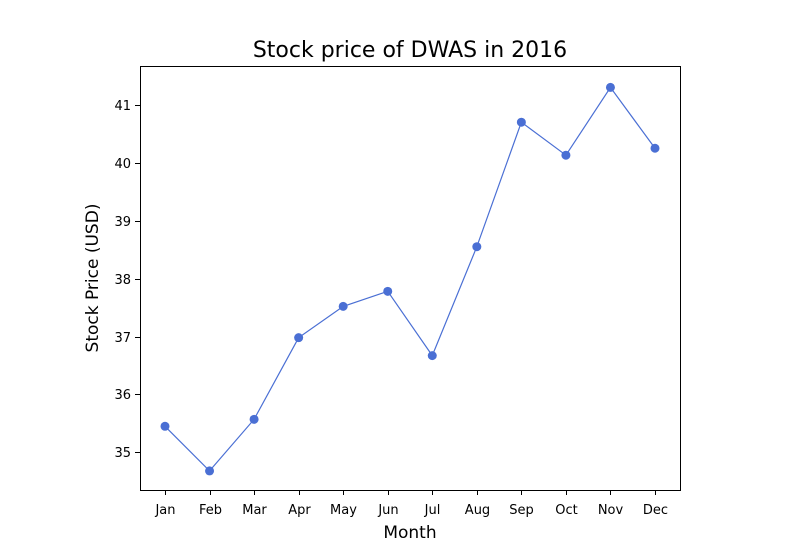 This screenshot has height=550, width=800. I want to click on x-tick-label: Nov, so click(611, 510).